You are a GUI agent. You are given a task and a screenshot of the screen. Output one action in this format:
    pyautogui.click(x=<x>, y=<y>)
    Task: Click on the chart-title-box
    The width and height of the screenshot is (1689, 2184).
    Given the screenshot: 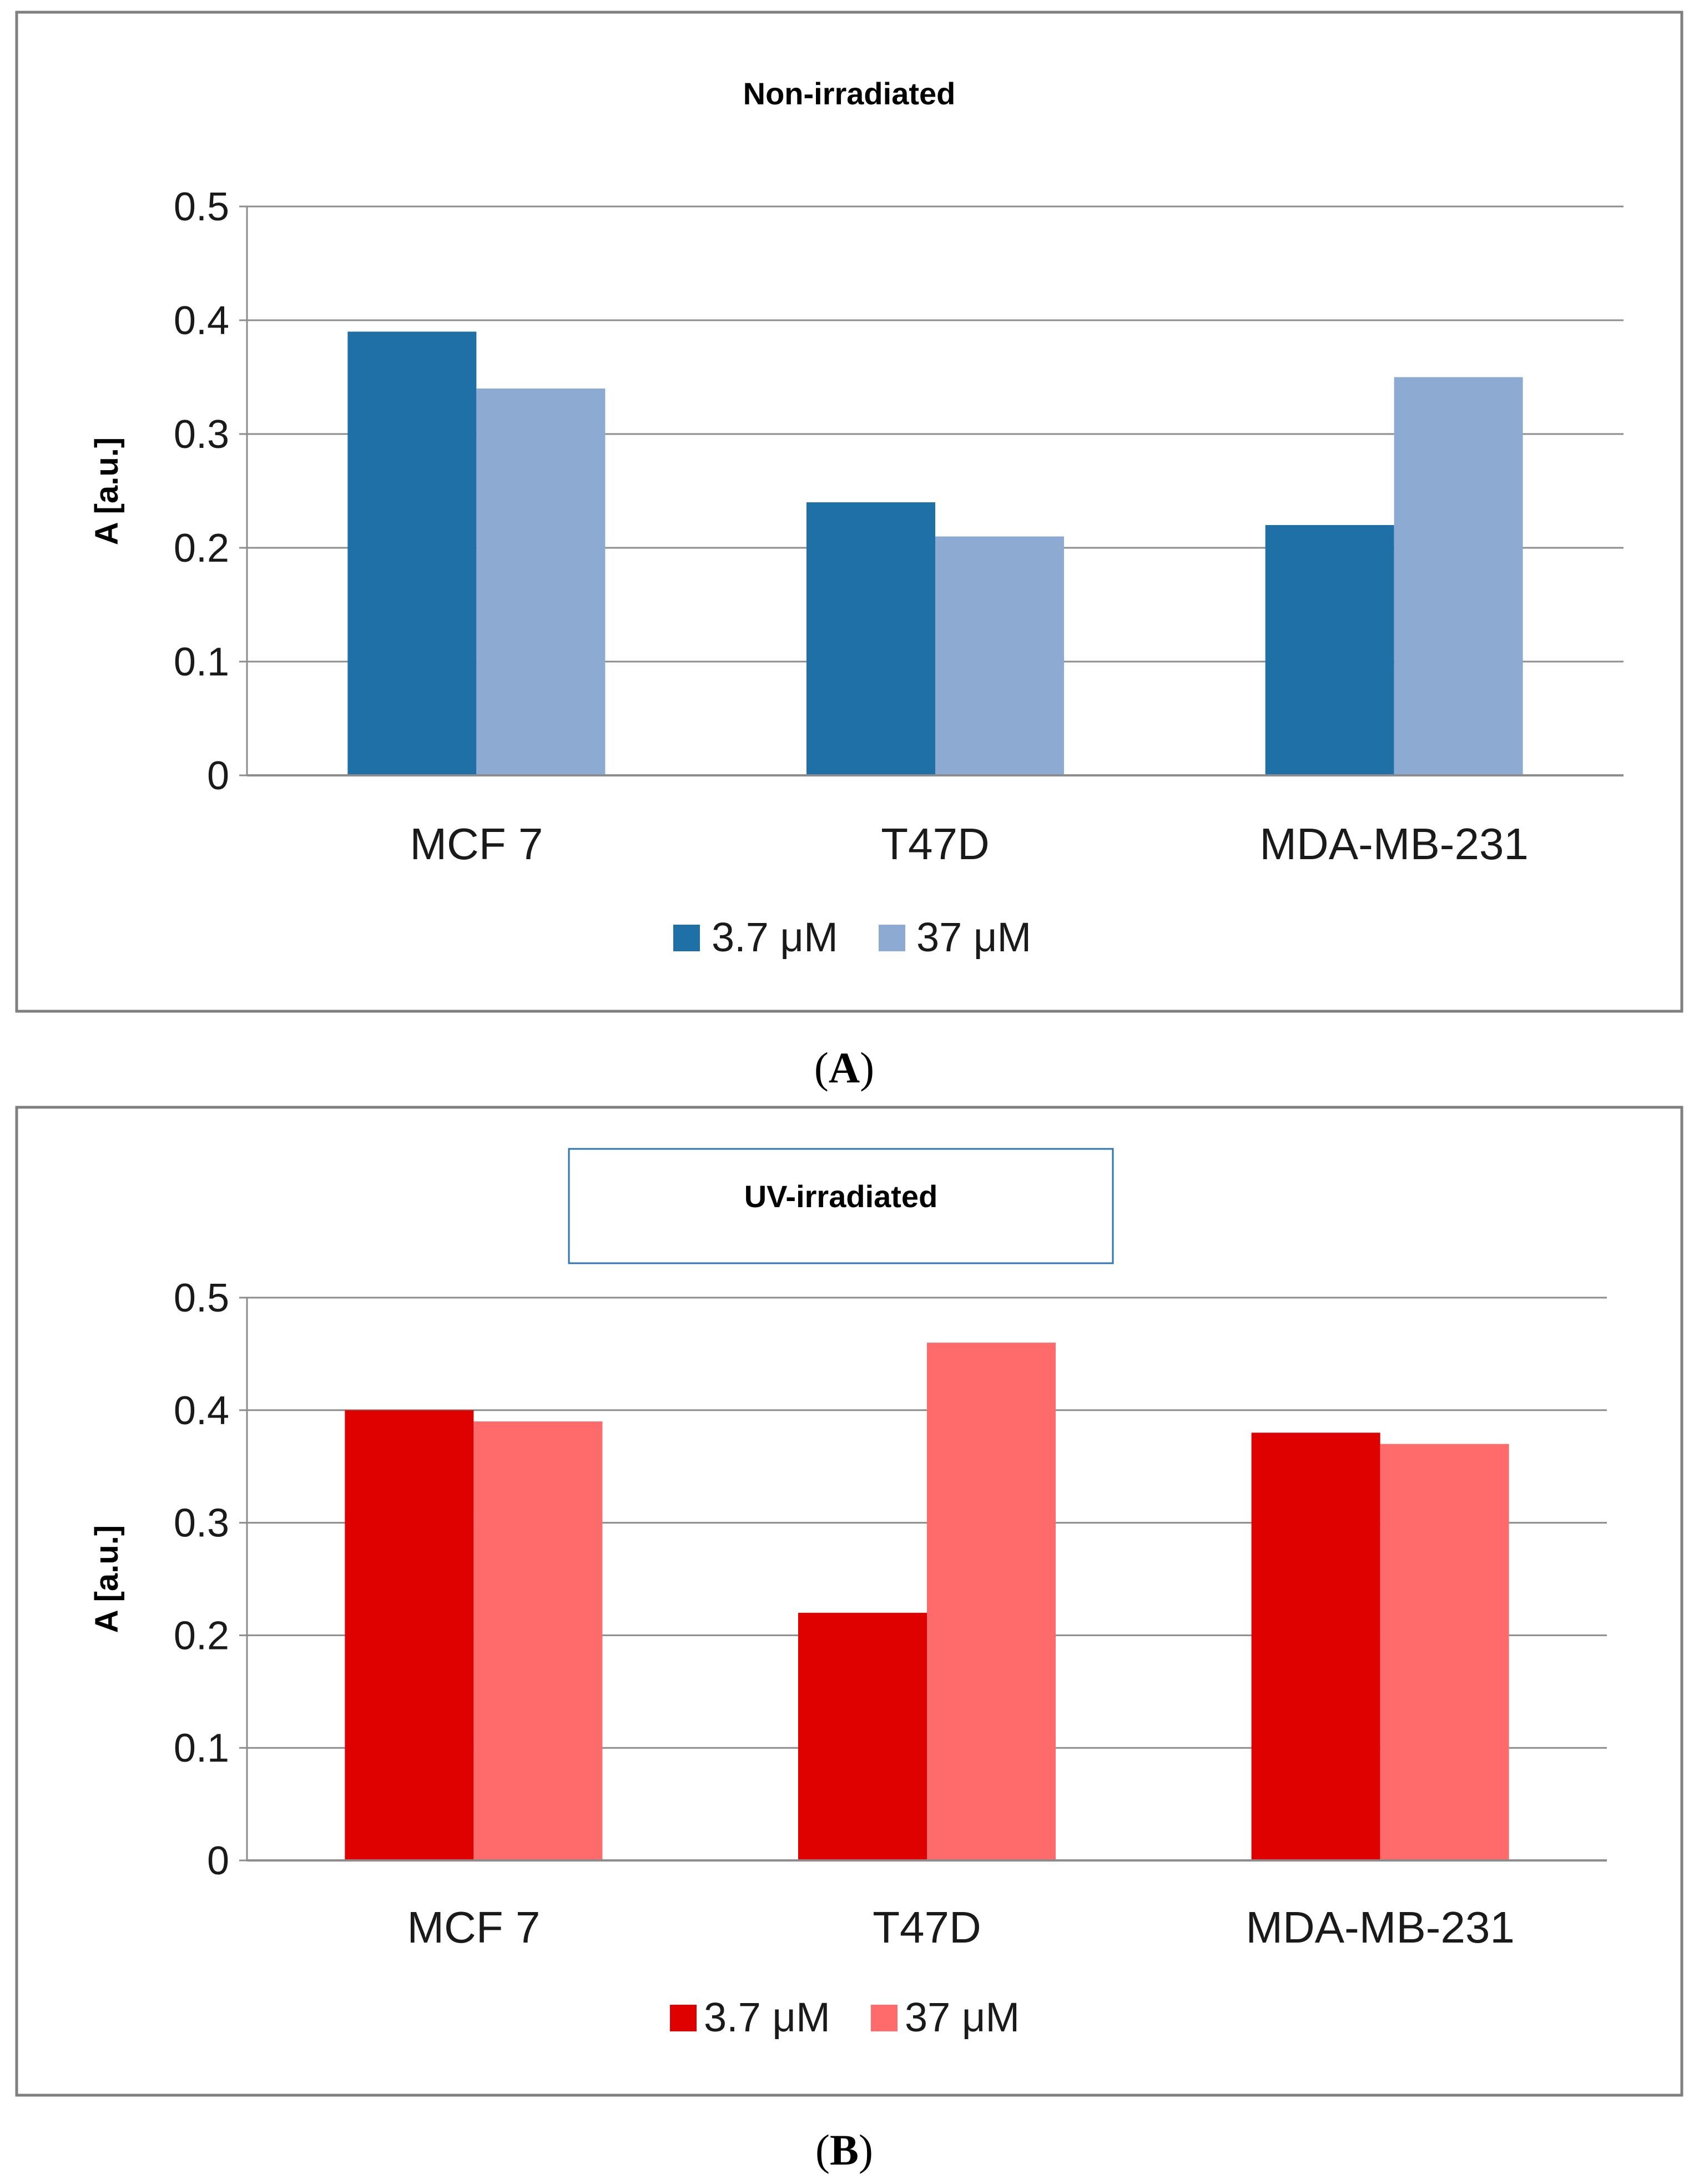 What is the action you would take?
    pyautogui.click(x=841, y=1206)
    